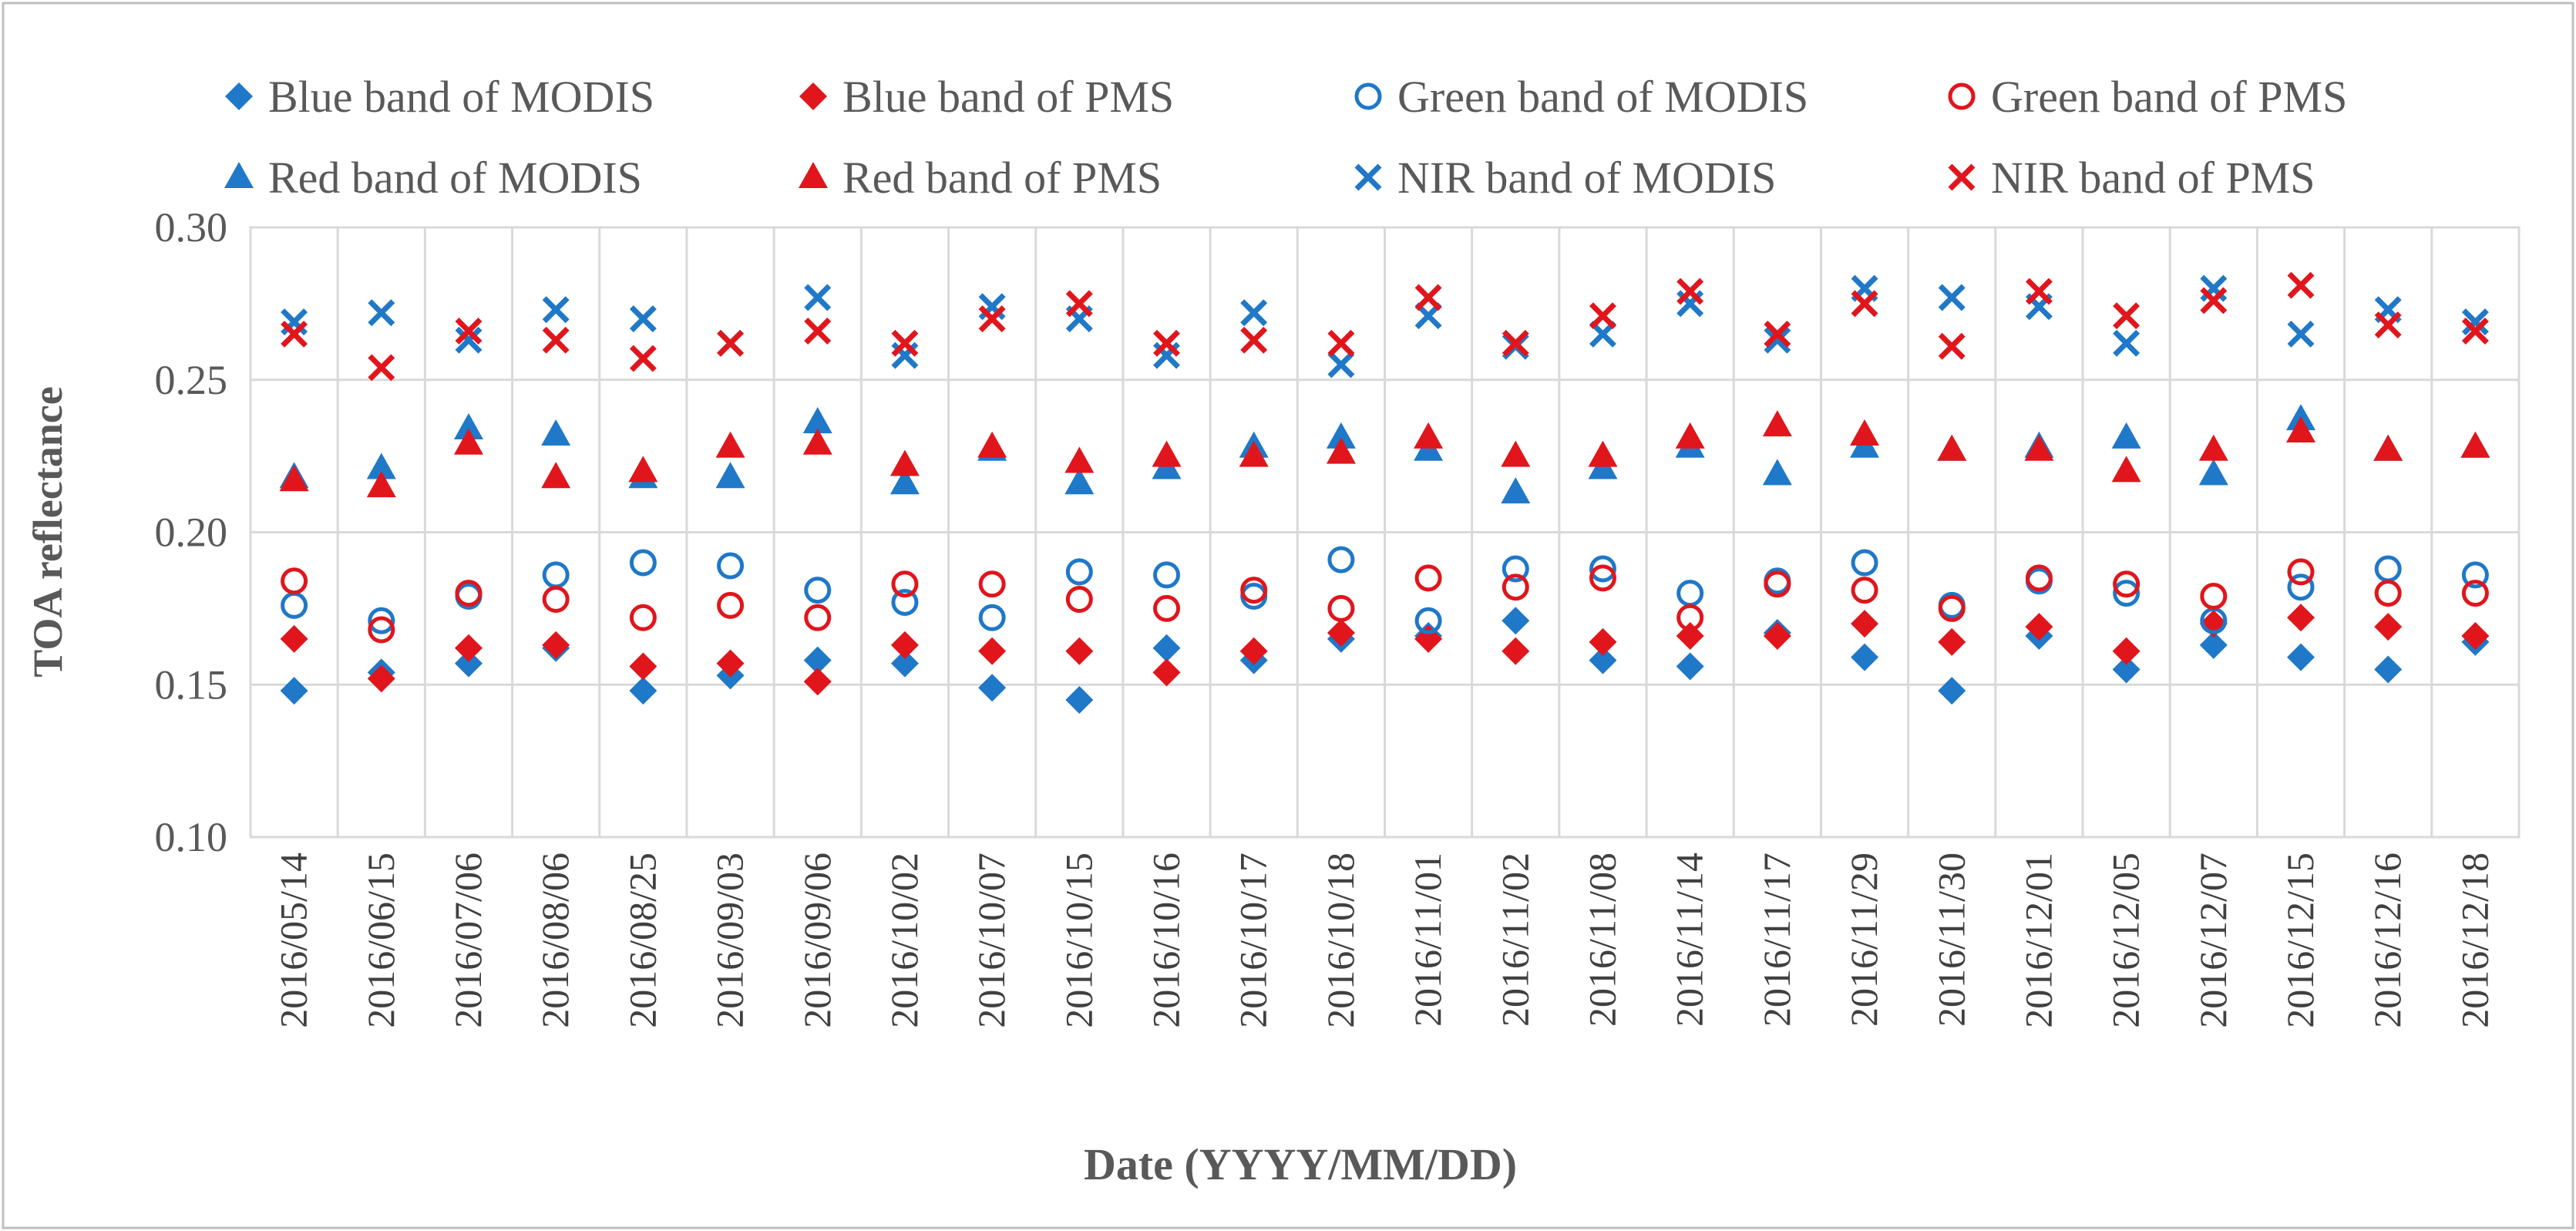 This screenshot has height=1231, width=2576. What do you see at coordinates (1602, 97) in the screenshot?
I see `legend-label: Green band of MODIS` at bounding box center [1602, 97].